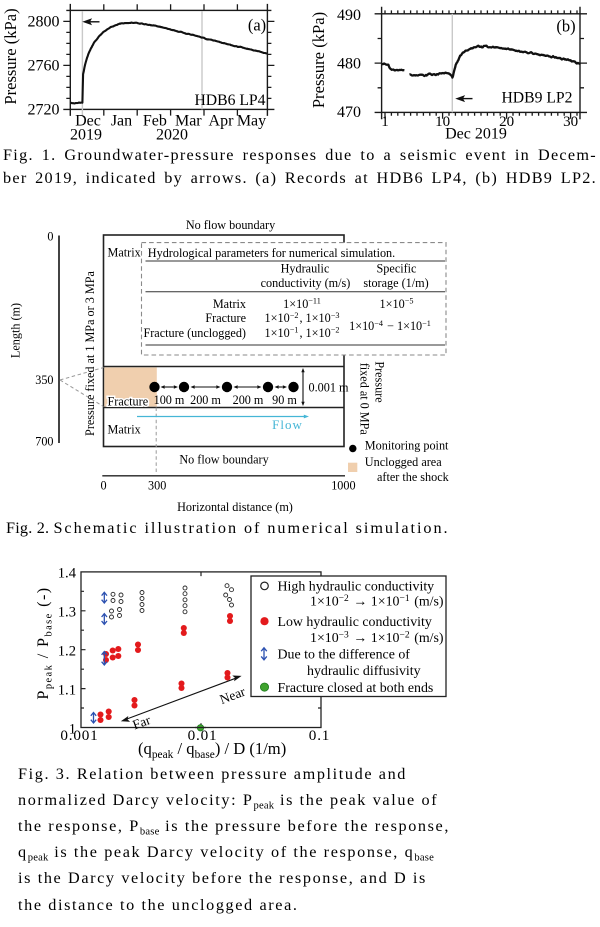  What do you see at coordinates (349, 64) in the screenshot?
I see `svg-text: 480` at bounding box center [349, 64].